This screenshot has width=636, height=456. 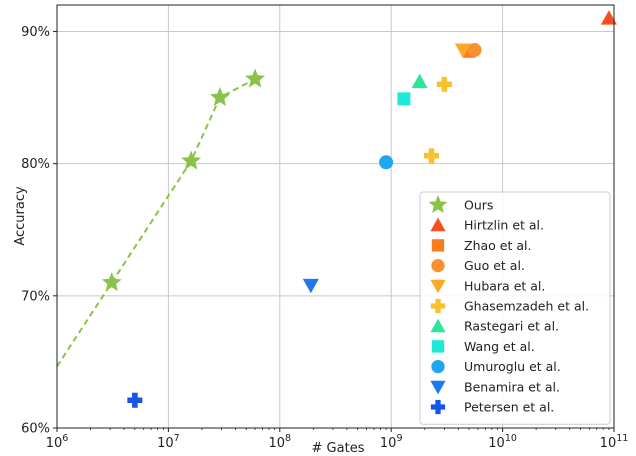 I want to click on petersen-et-al-point, so click(x=135, y=400).